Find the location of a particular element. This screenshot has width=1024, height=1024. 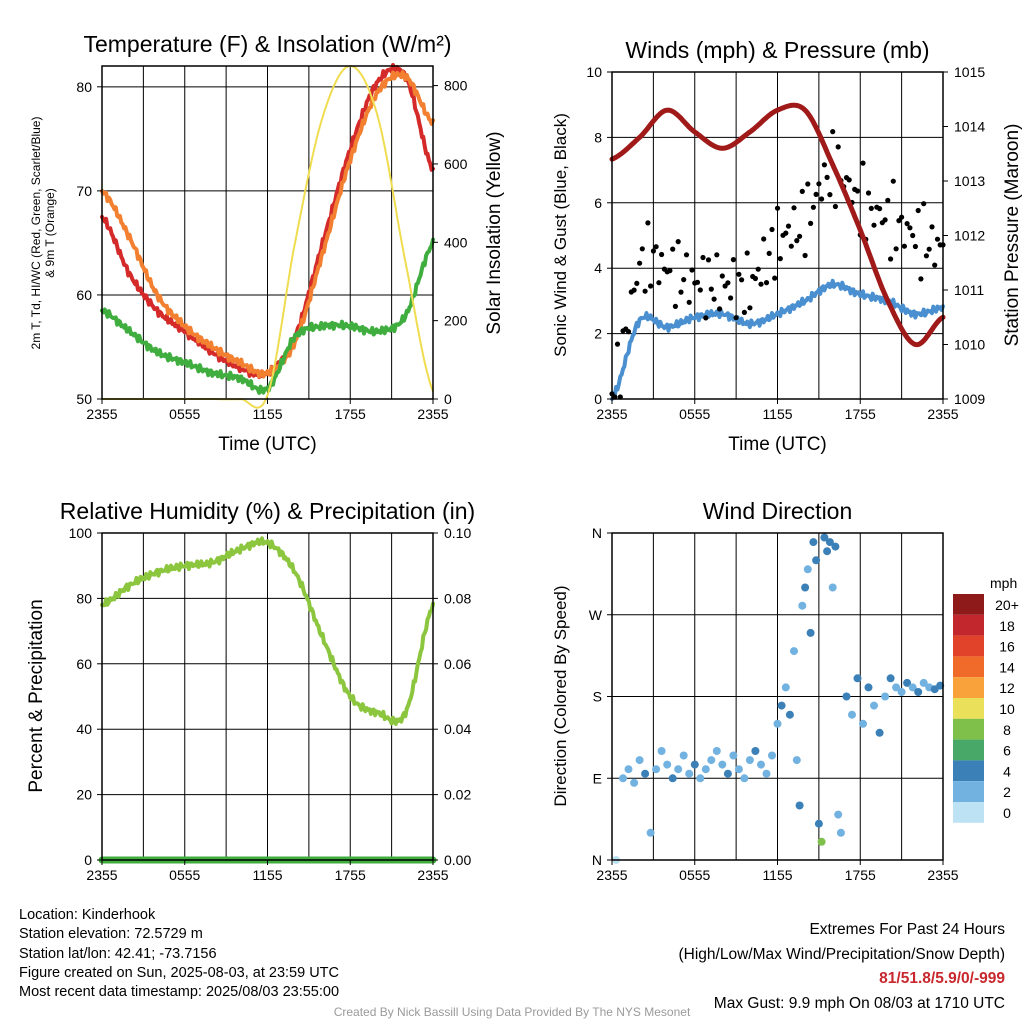

legend-label: 4 is located at coordinates (1007, 771).